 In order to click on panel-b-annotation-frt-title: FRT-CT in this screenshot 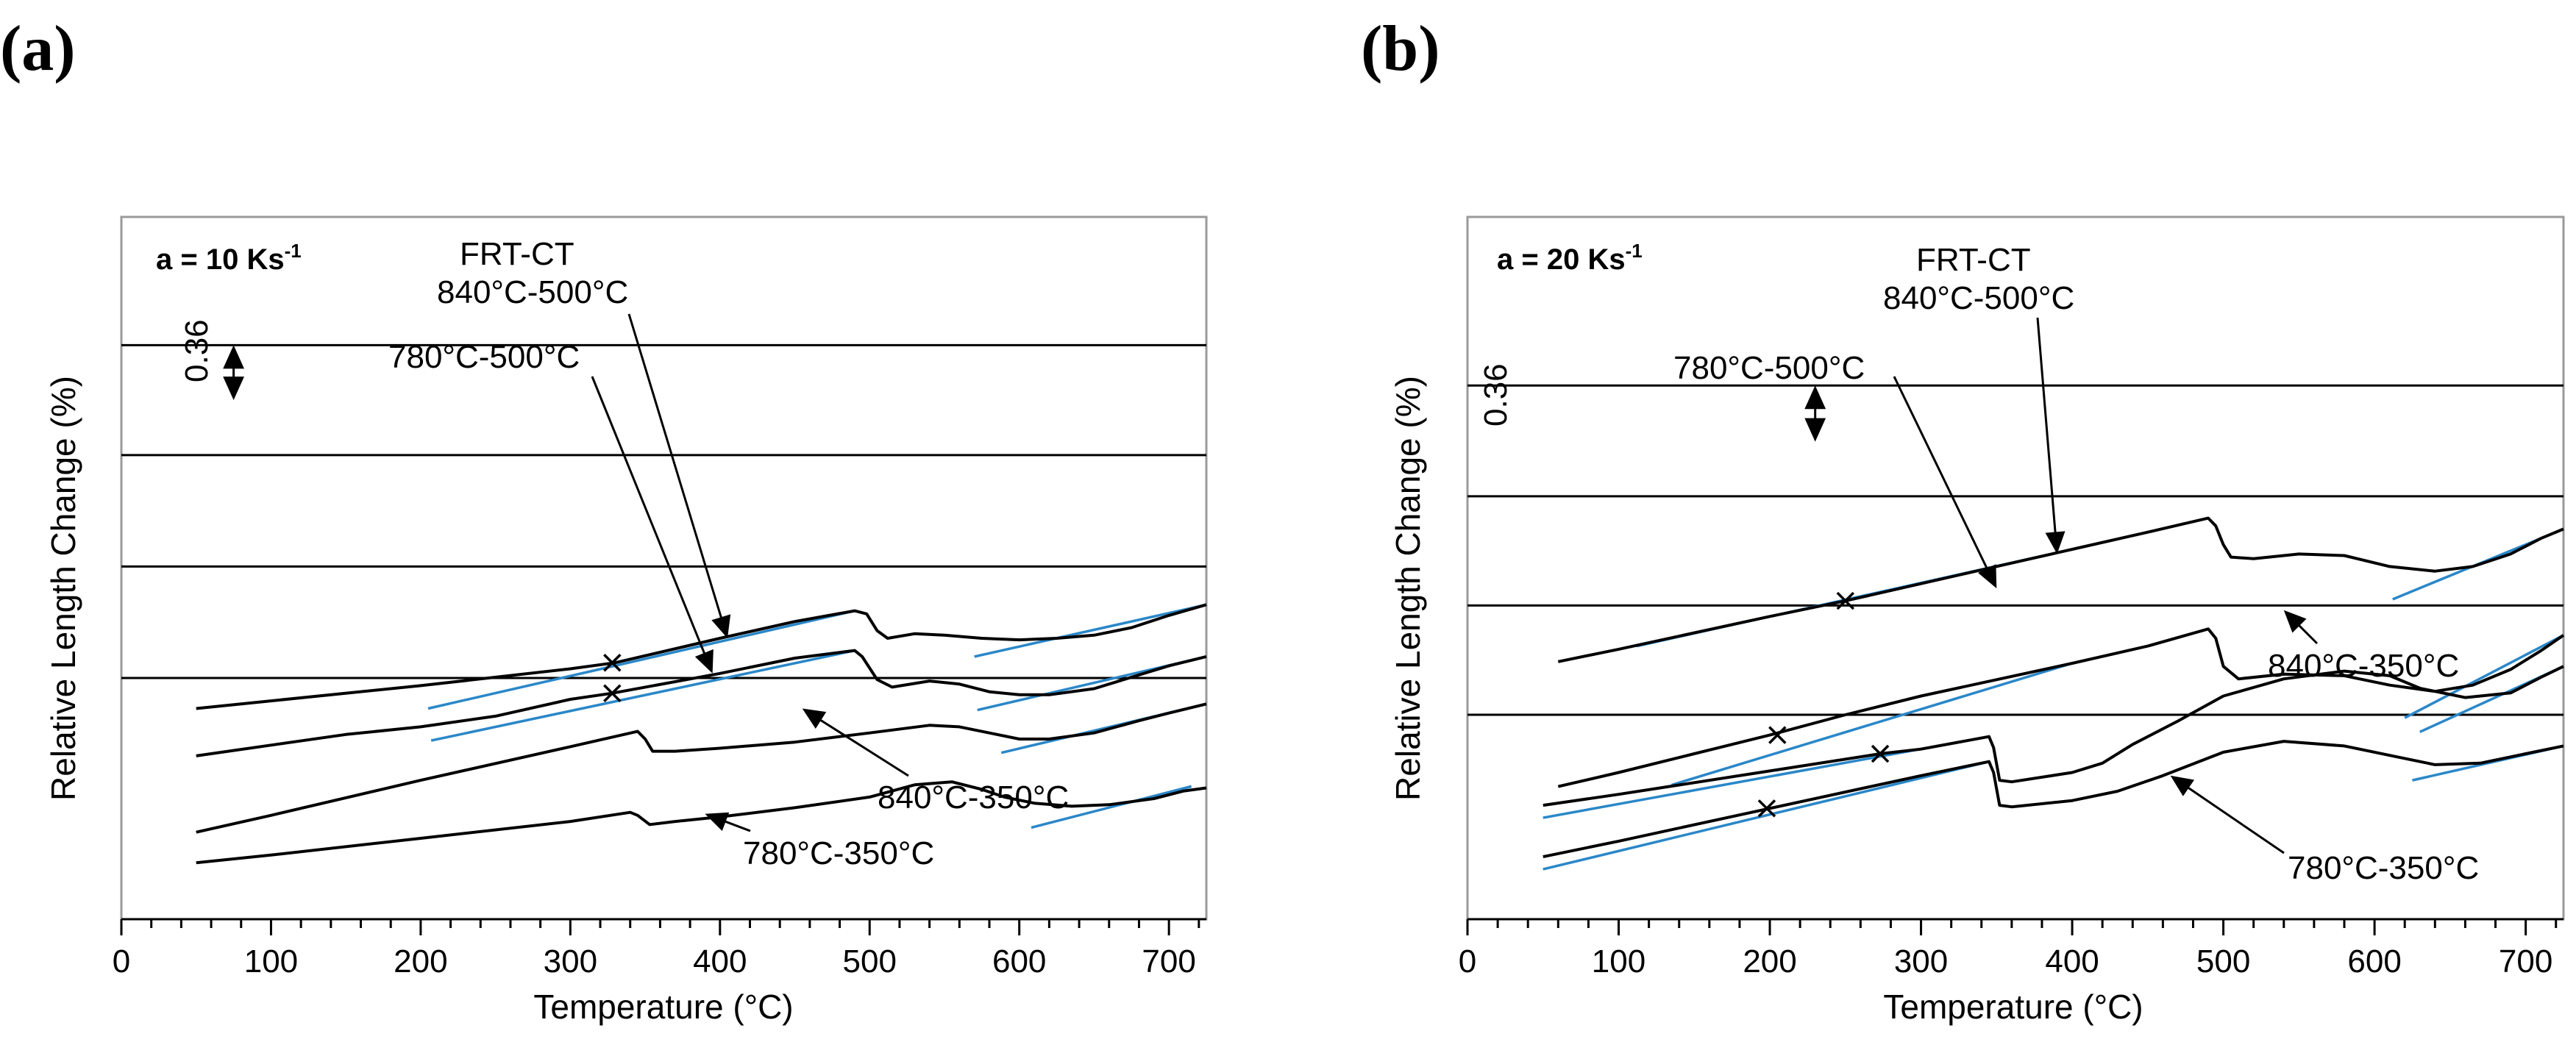, I will do `click(1973, 260)`.